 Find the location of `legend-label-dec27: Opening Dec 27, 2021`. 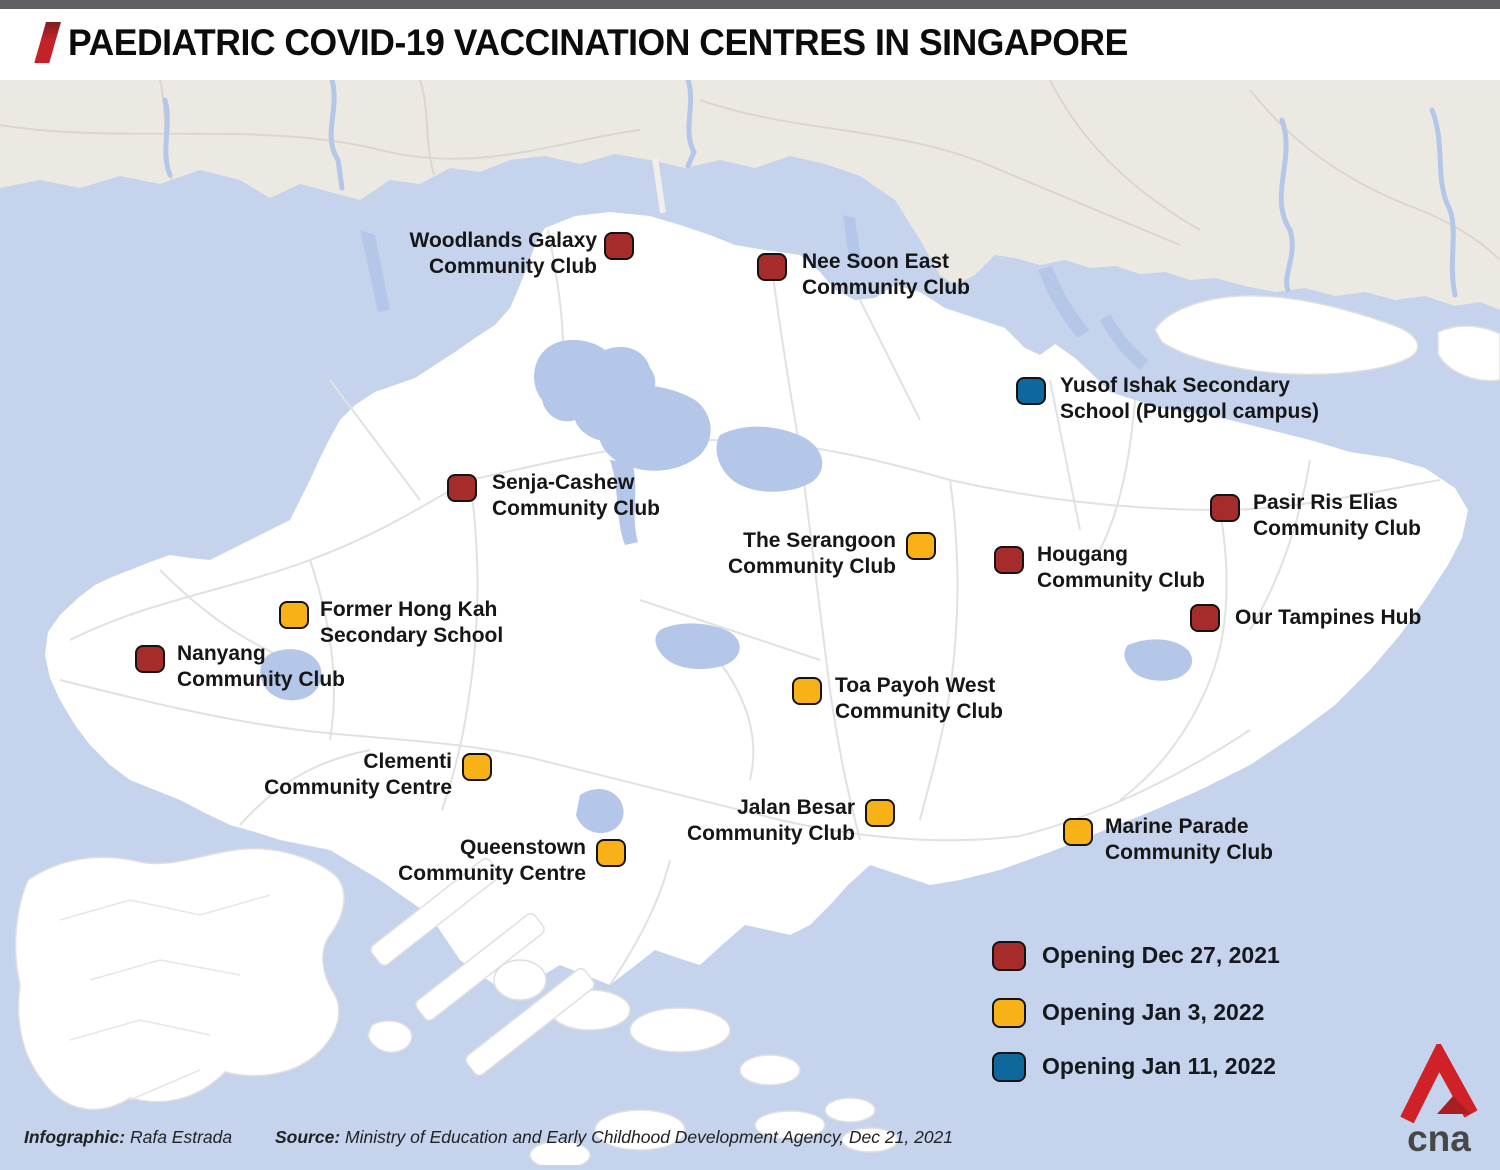

legend-label-dec27: Opening Dec 27, 2021 is located at coordinates (1161, 955).